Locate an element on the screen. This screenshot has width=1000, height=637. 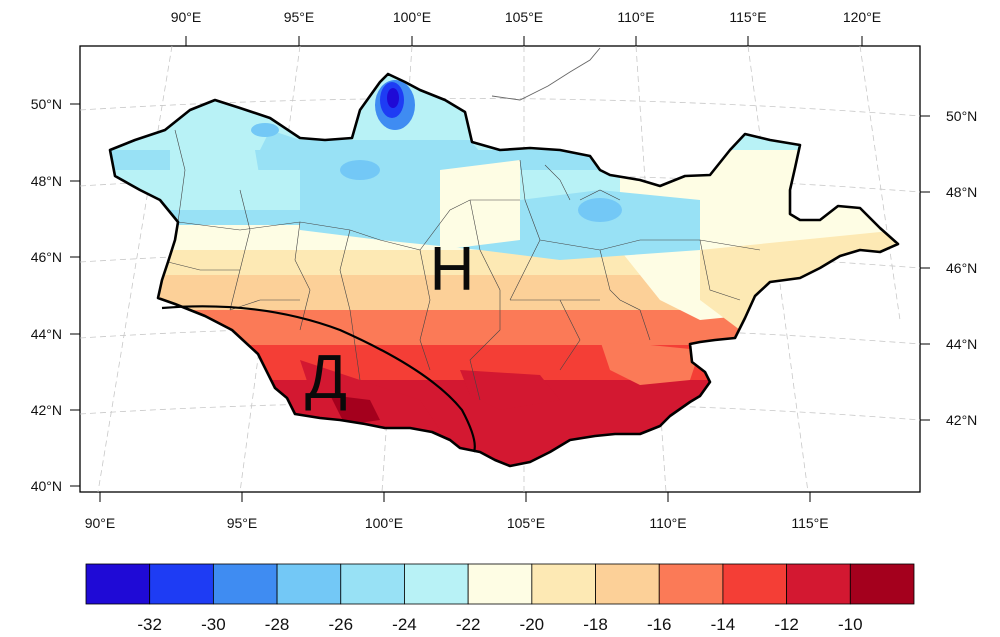
zone-label-south: Д is located at coordinates (326, 377).